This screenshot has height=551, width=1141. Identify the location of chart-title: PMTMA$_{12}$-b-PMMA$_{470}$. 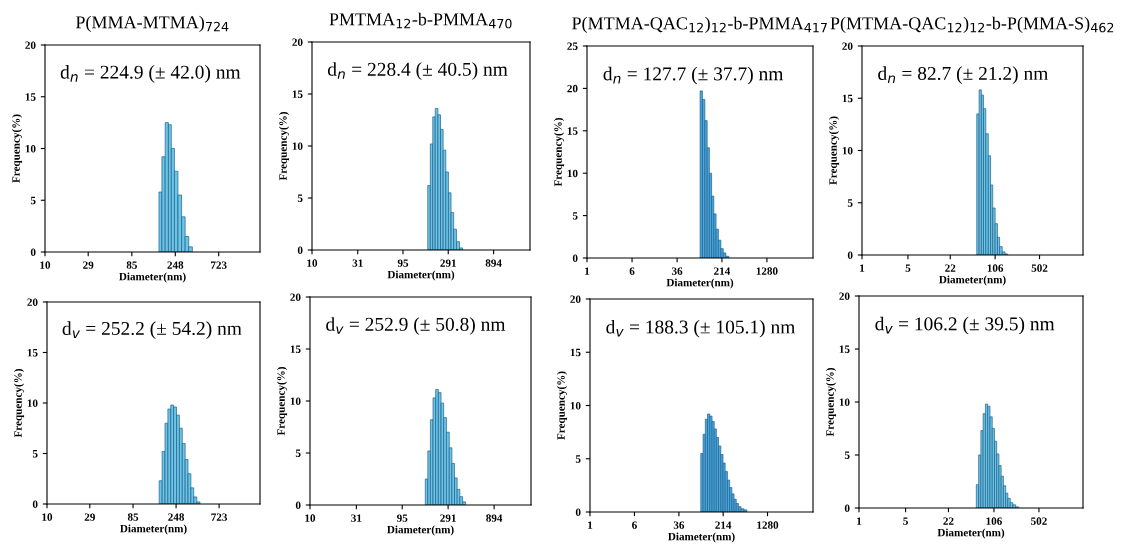
(420, 20).